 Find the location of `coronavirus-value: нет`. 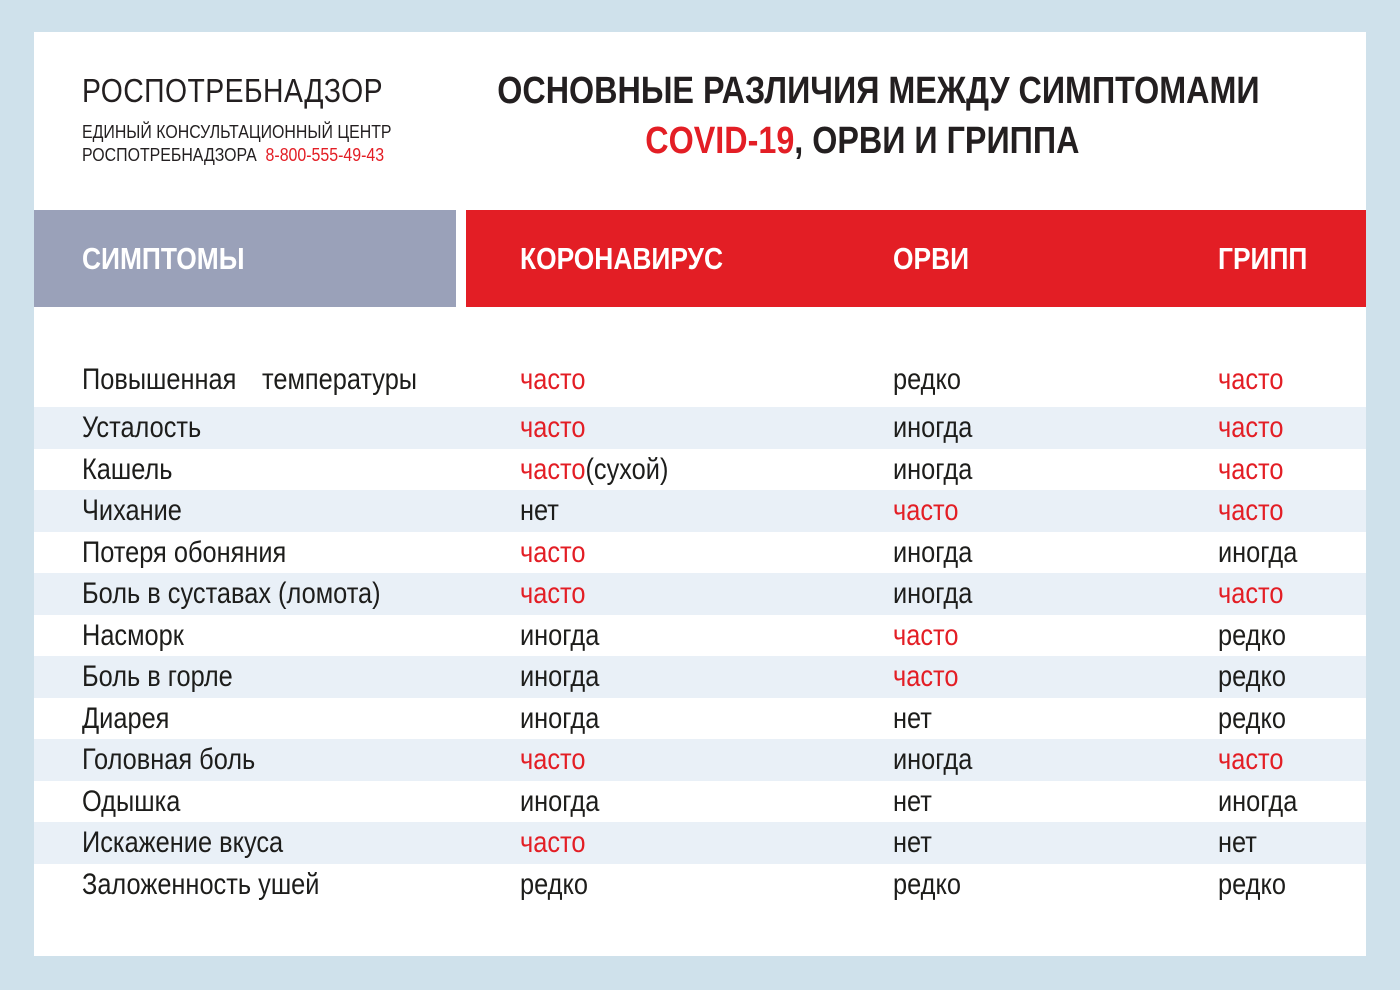

coronavirus-value: нет is located at coordinates (539, 511).